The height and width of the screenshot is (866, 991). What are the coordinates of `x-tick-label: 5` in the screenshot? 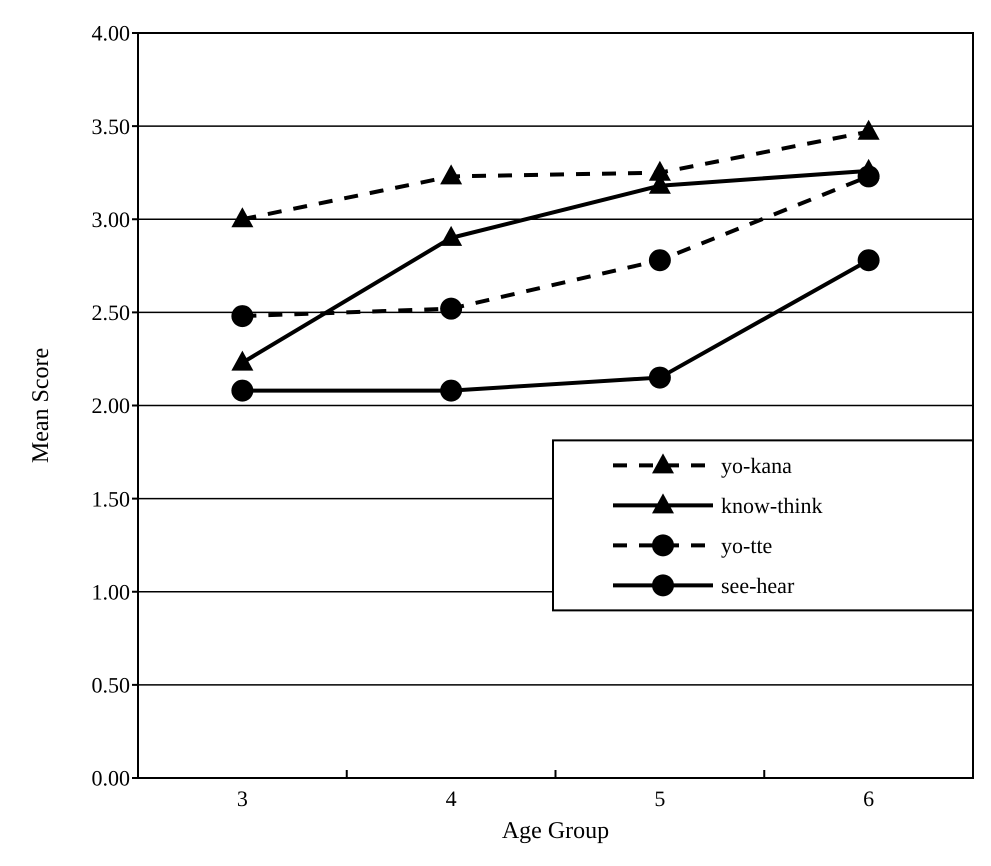 It's located at (660, 798).